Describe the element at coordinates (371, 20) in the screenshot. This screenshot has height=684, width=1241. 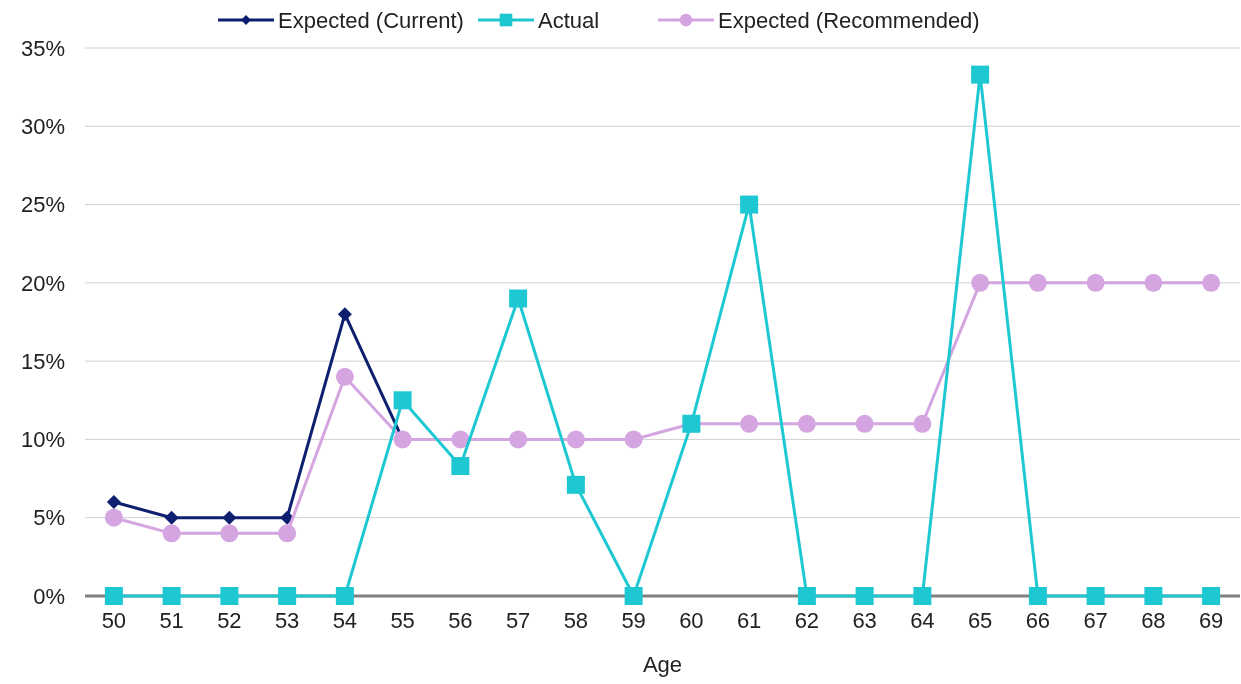
I see `legend-label: Expected (Current)` at that location.